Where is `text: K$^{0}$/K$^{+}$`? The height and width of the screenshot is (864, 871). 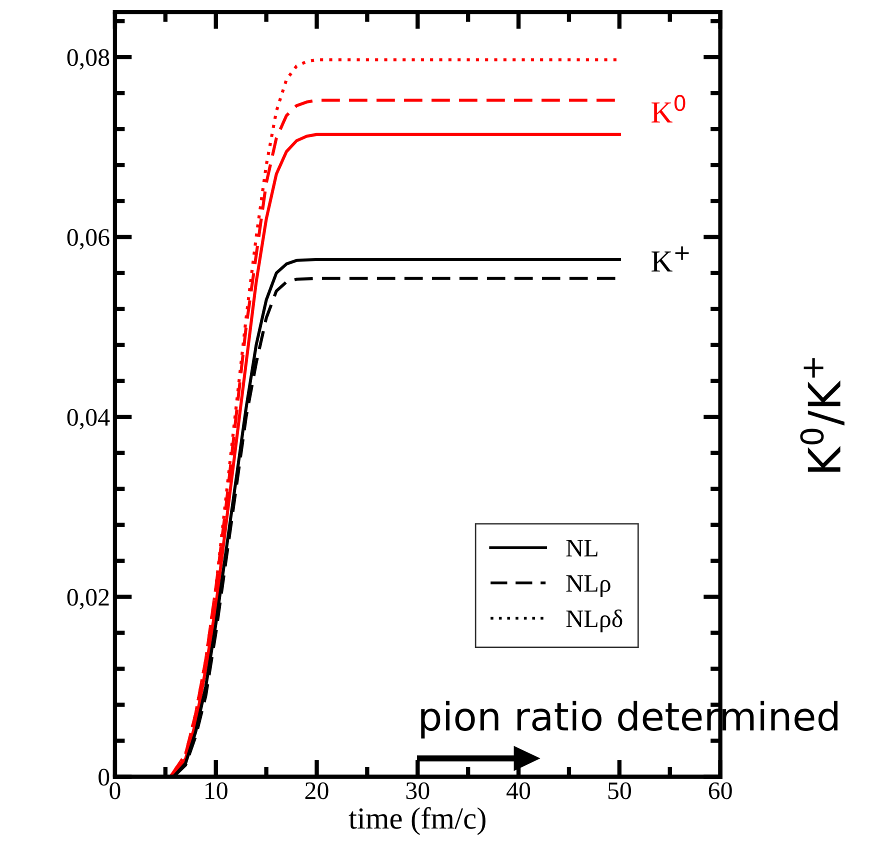 text: K$^{0}$/K$^{+}$ is located at coordinates (822, 415).